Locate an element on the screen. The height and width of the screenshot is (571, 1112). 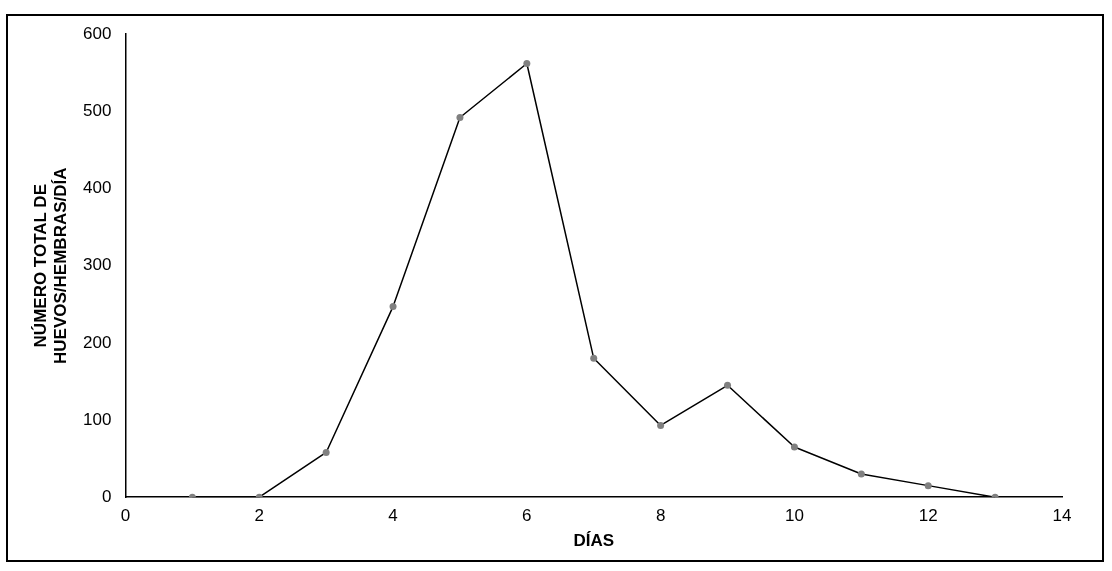
x-tick-label: 14 is located at coordinates (1062, 516).